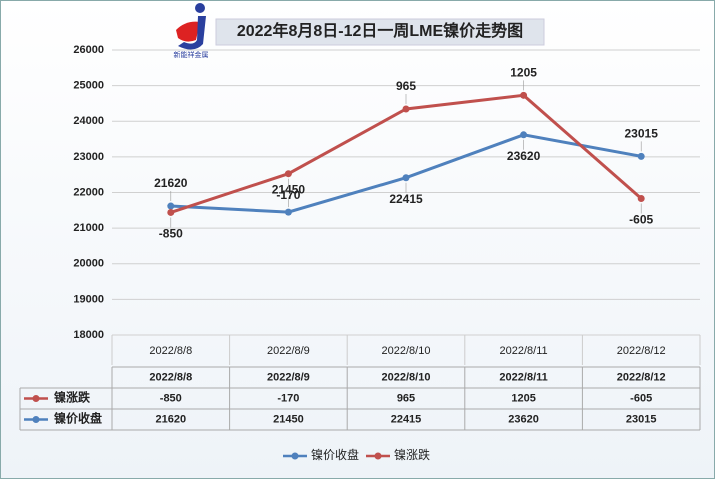 The image size is (715, 484). What do you see at coordinates (171, 398) in the screenshot?
I see `table-cell: -850` at bounding box center [171, 398].